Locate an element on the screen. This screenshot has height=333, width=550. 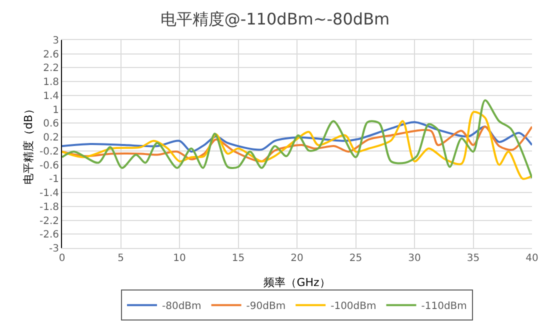
legend-label: -100dBm is located at coordinates (353, 306).